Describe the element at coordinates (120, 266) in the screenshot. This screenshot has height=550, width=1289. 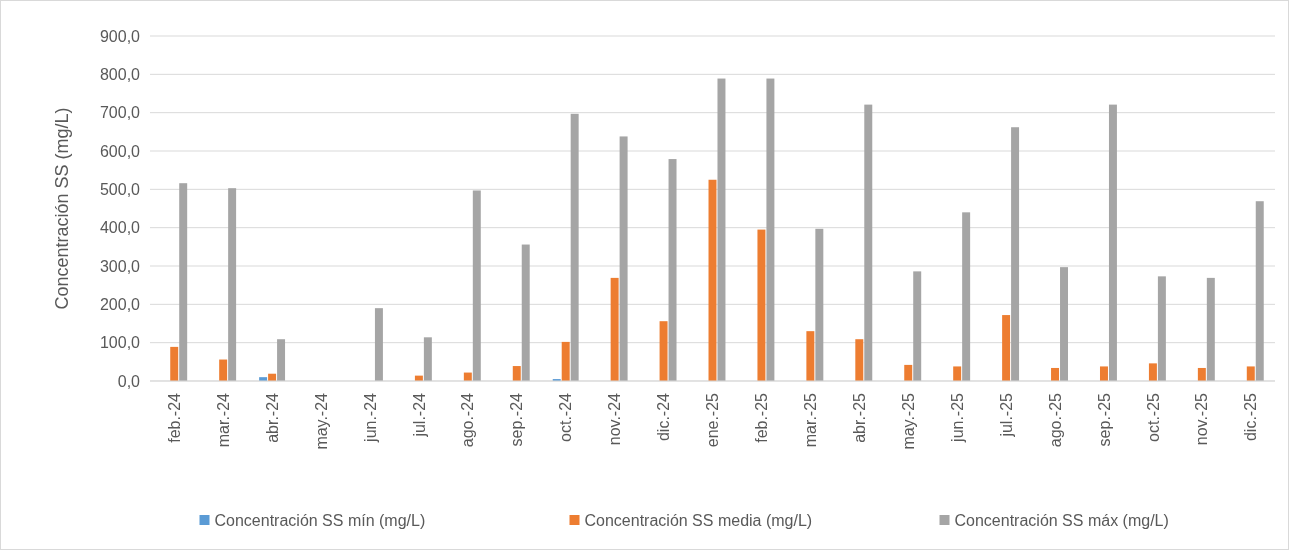
I see `y-tick-label: 300,0` at that location.